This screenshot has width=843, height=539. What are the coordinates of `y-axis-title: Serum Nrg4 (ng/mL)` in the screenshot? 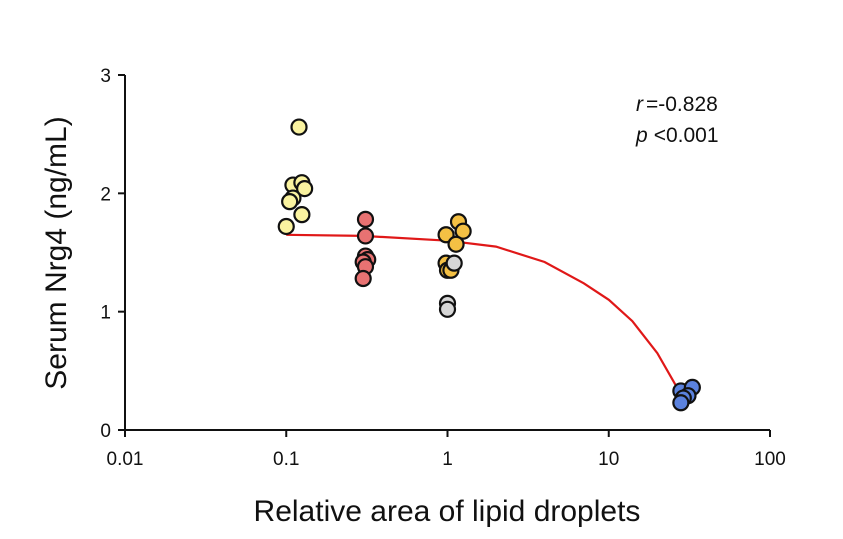 It's located at (56, 252).